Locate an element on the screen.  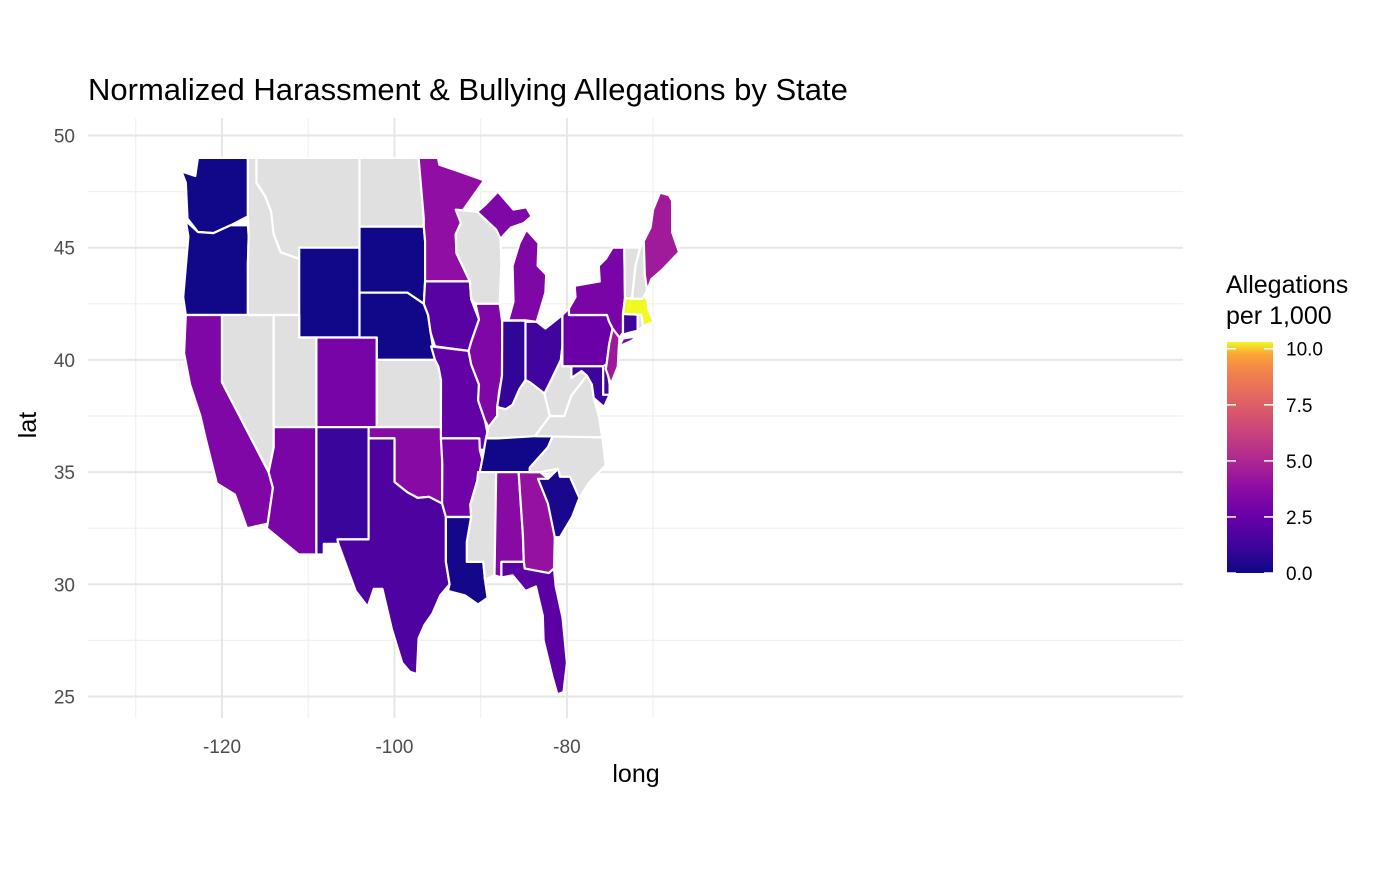
legend-tick-label: 0.0 is located at coordinates (1299, 574).